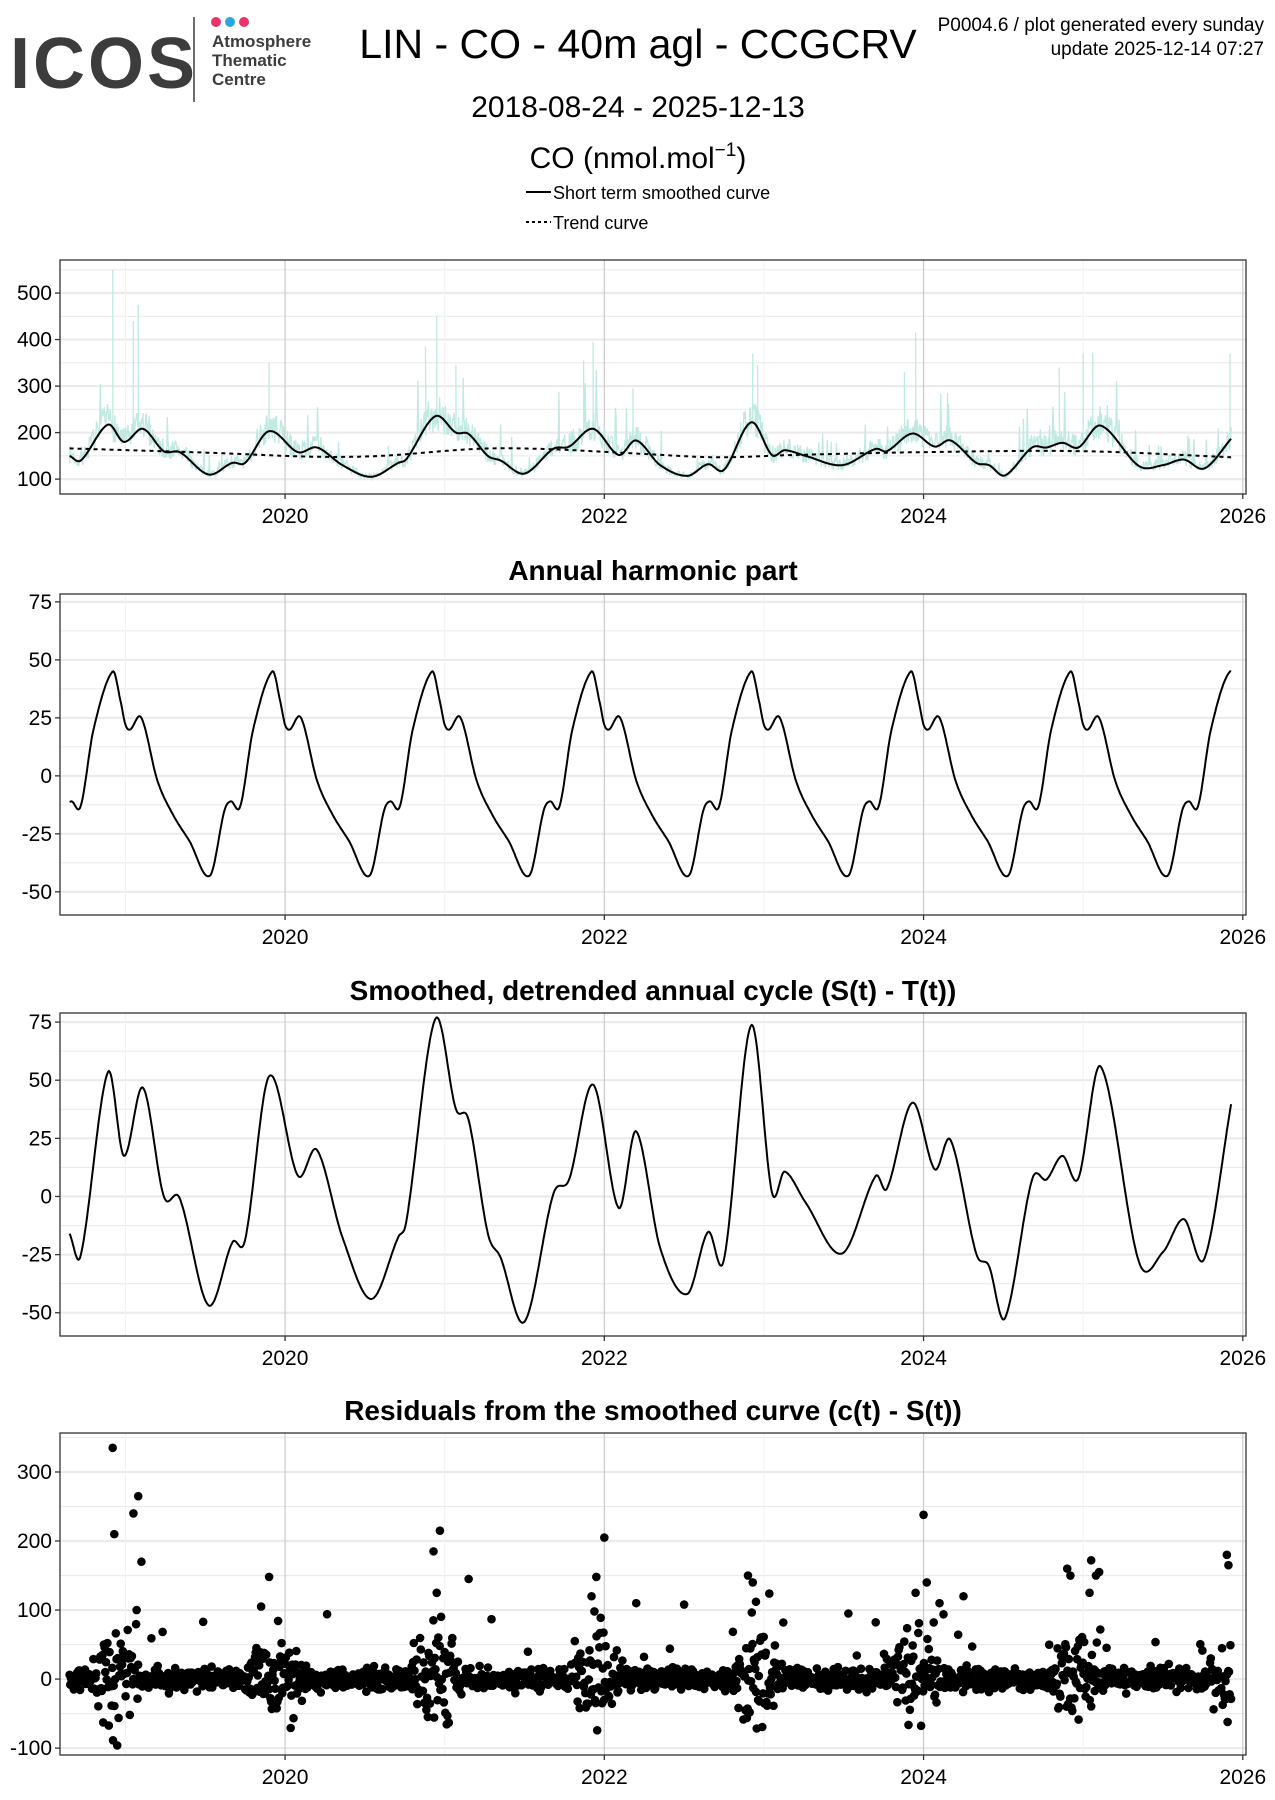  I want to click on panel-1: 100 200 300 400 500 2020 2022 2024 2026, so click(641, 393).